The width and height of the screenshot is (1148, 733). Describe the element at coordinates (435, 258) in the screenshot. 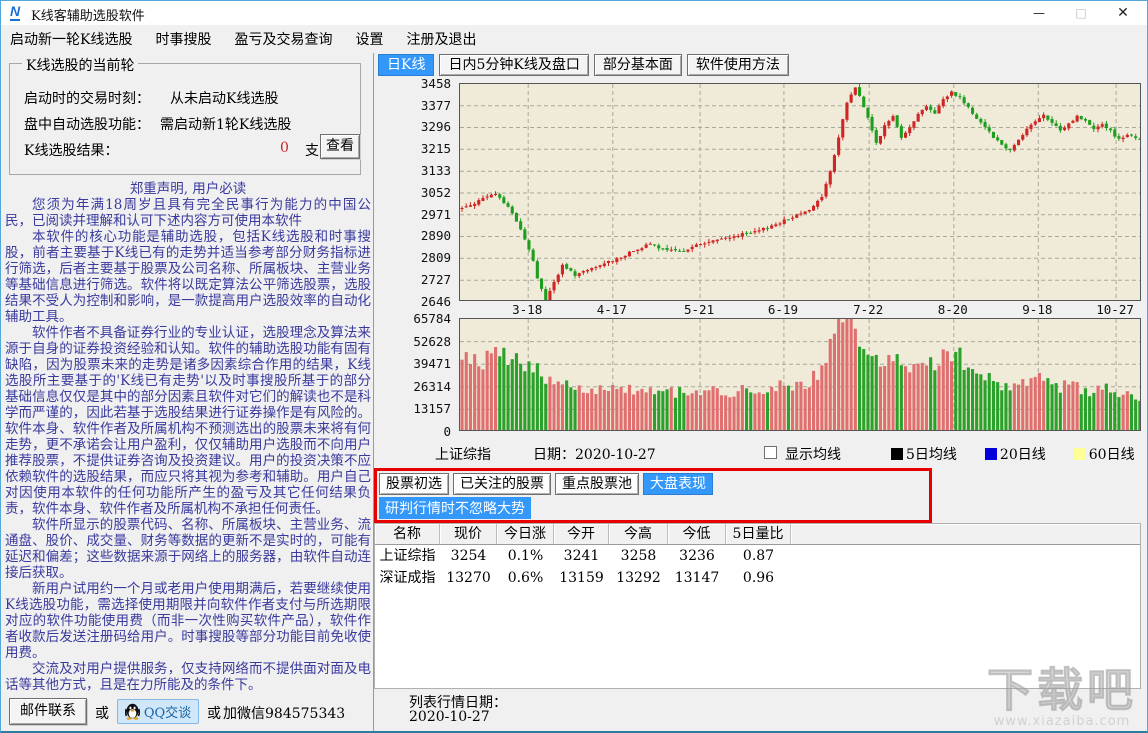

I see `price-tick-label: 2809` at that location.